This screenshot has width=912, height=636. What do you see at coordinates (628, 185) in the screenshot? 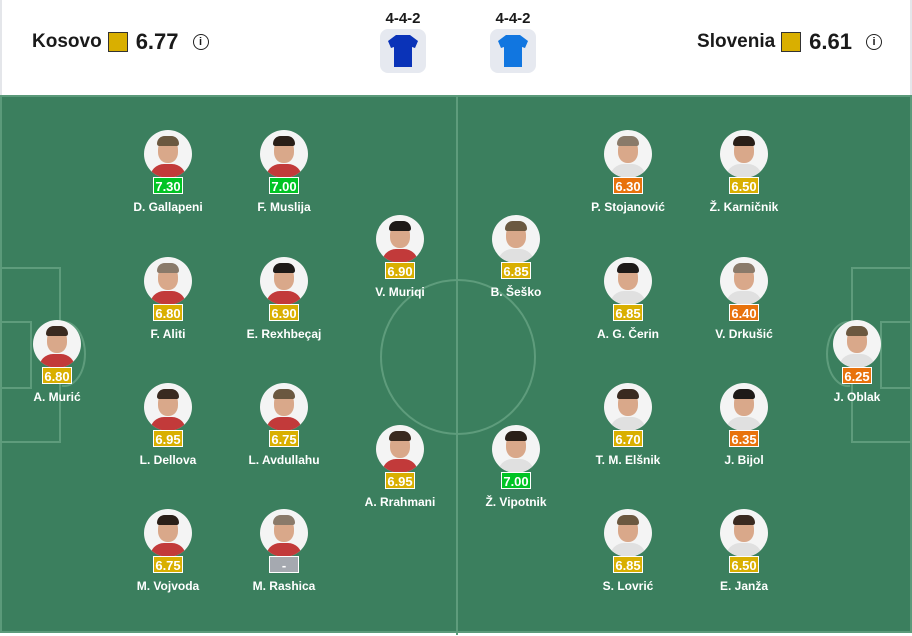
I see `player-rating: 6.30` at bounding box center [628, 185].